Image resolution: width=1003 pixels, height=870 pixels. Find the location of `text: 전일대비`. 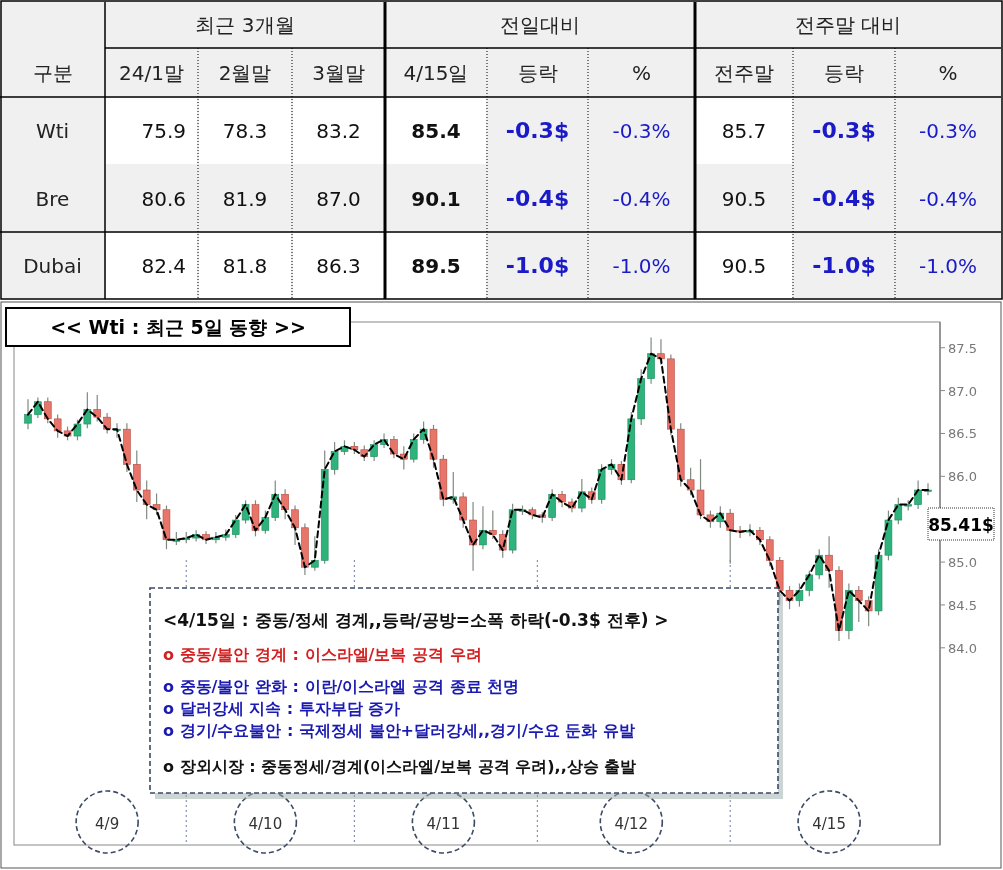

text: 전일대비 is located at coordinates (540, 25).